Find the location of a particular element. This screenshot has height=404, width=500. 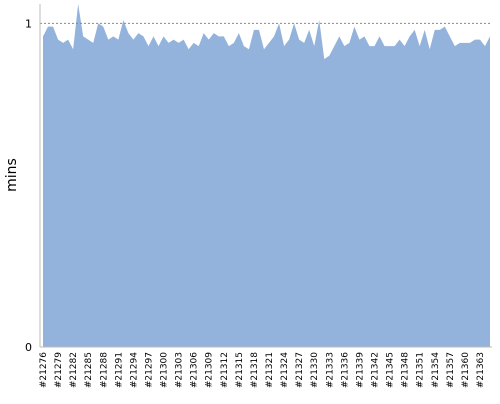

x-tick-label: #21306 is located at coordinates (195, 370).